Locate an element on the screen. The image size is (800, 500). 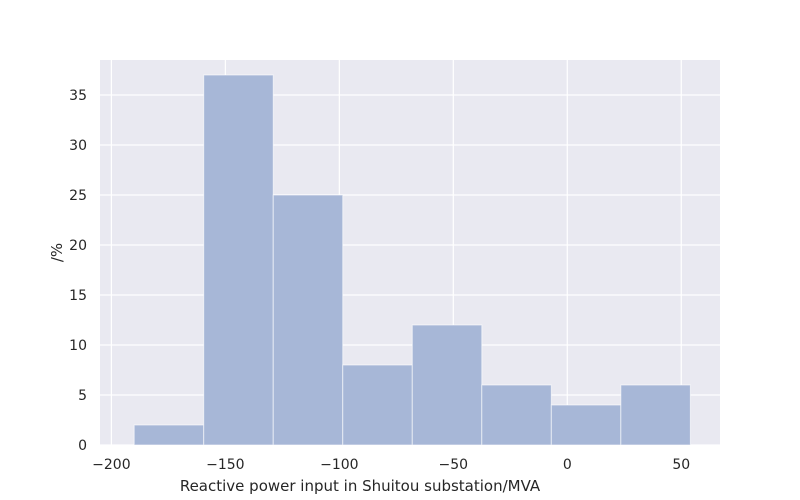
y-tick-label: 30 is located at coordinates (78, 146).